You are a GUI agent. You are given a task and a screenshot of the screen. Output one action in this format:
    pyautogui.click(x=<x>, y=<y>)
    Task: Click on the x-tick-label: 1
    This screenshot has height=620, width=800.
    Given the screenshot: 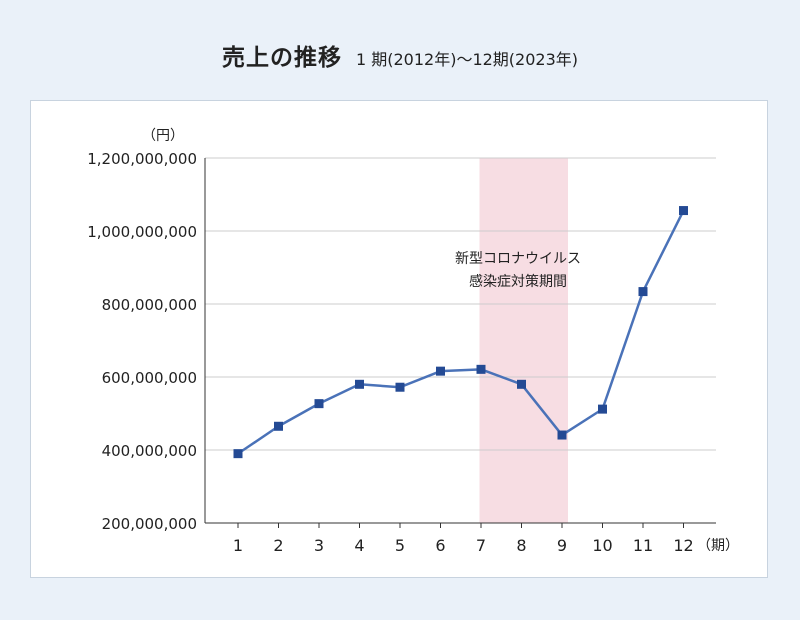 What is the action you would take?
    pyautogui.click(x=238, y=545)
    